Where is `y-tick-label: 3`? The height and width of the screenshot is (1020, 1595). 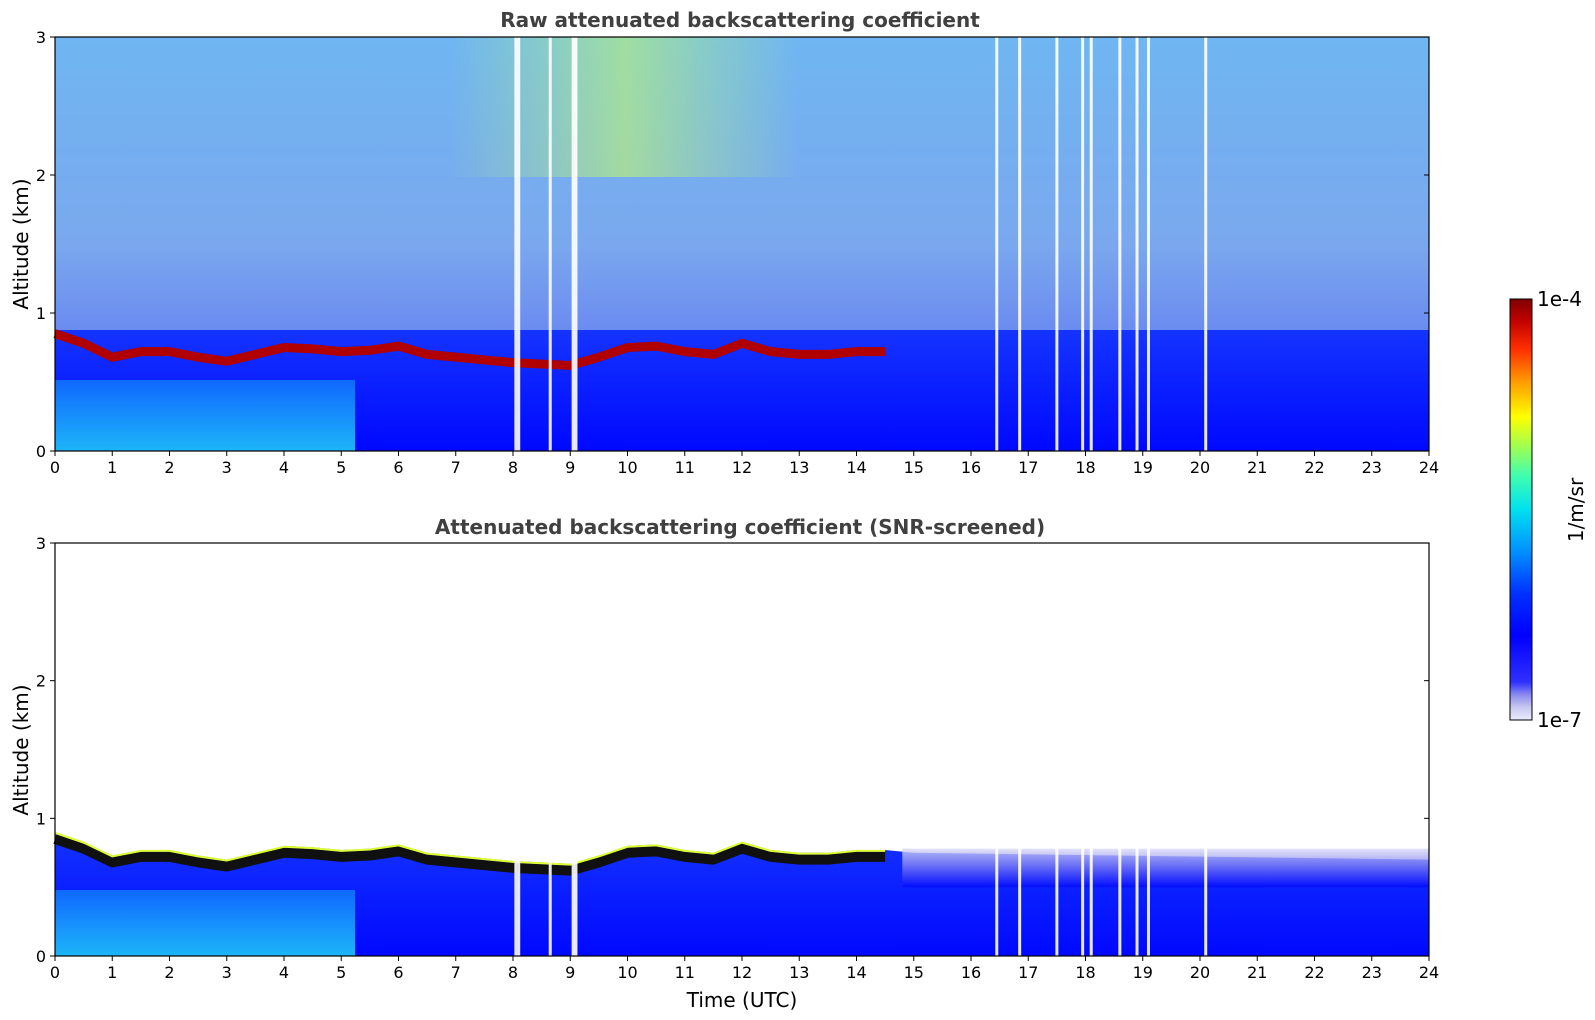 y-tick-label: 3 is located at coordinates (41, 543).